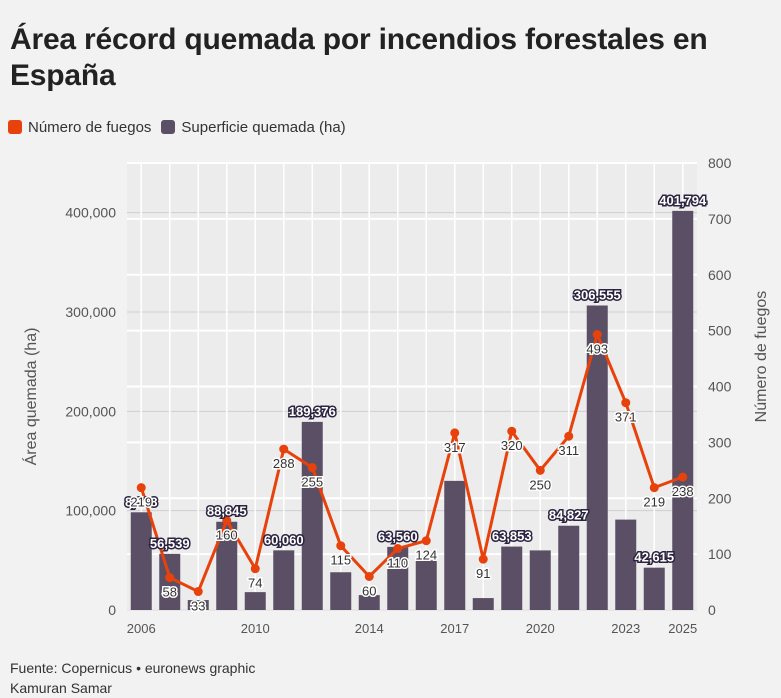 The width and height of the screenshot is (781, 698). What do you see at coordinates (454, 628) in the screenshot?
I see `x-tick-label: 2017` at bounding box center [454, 628].